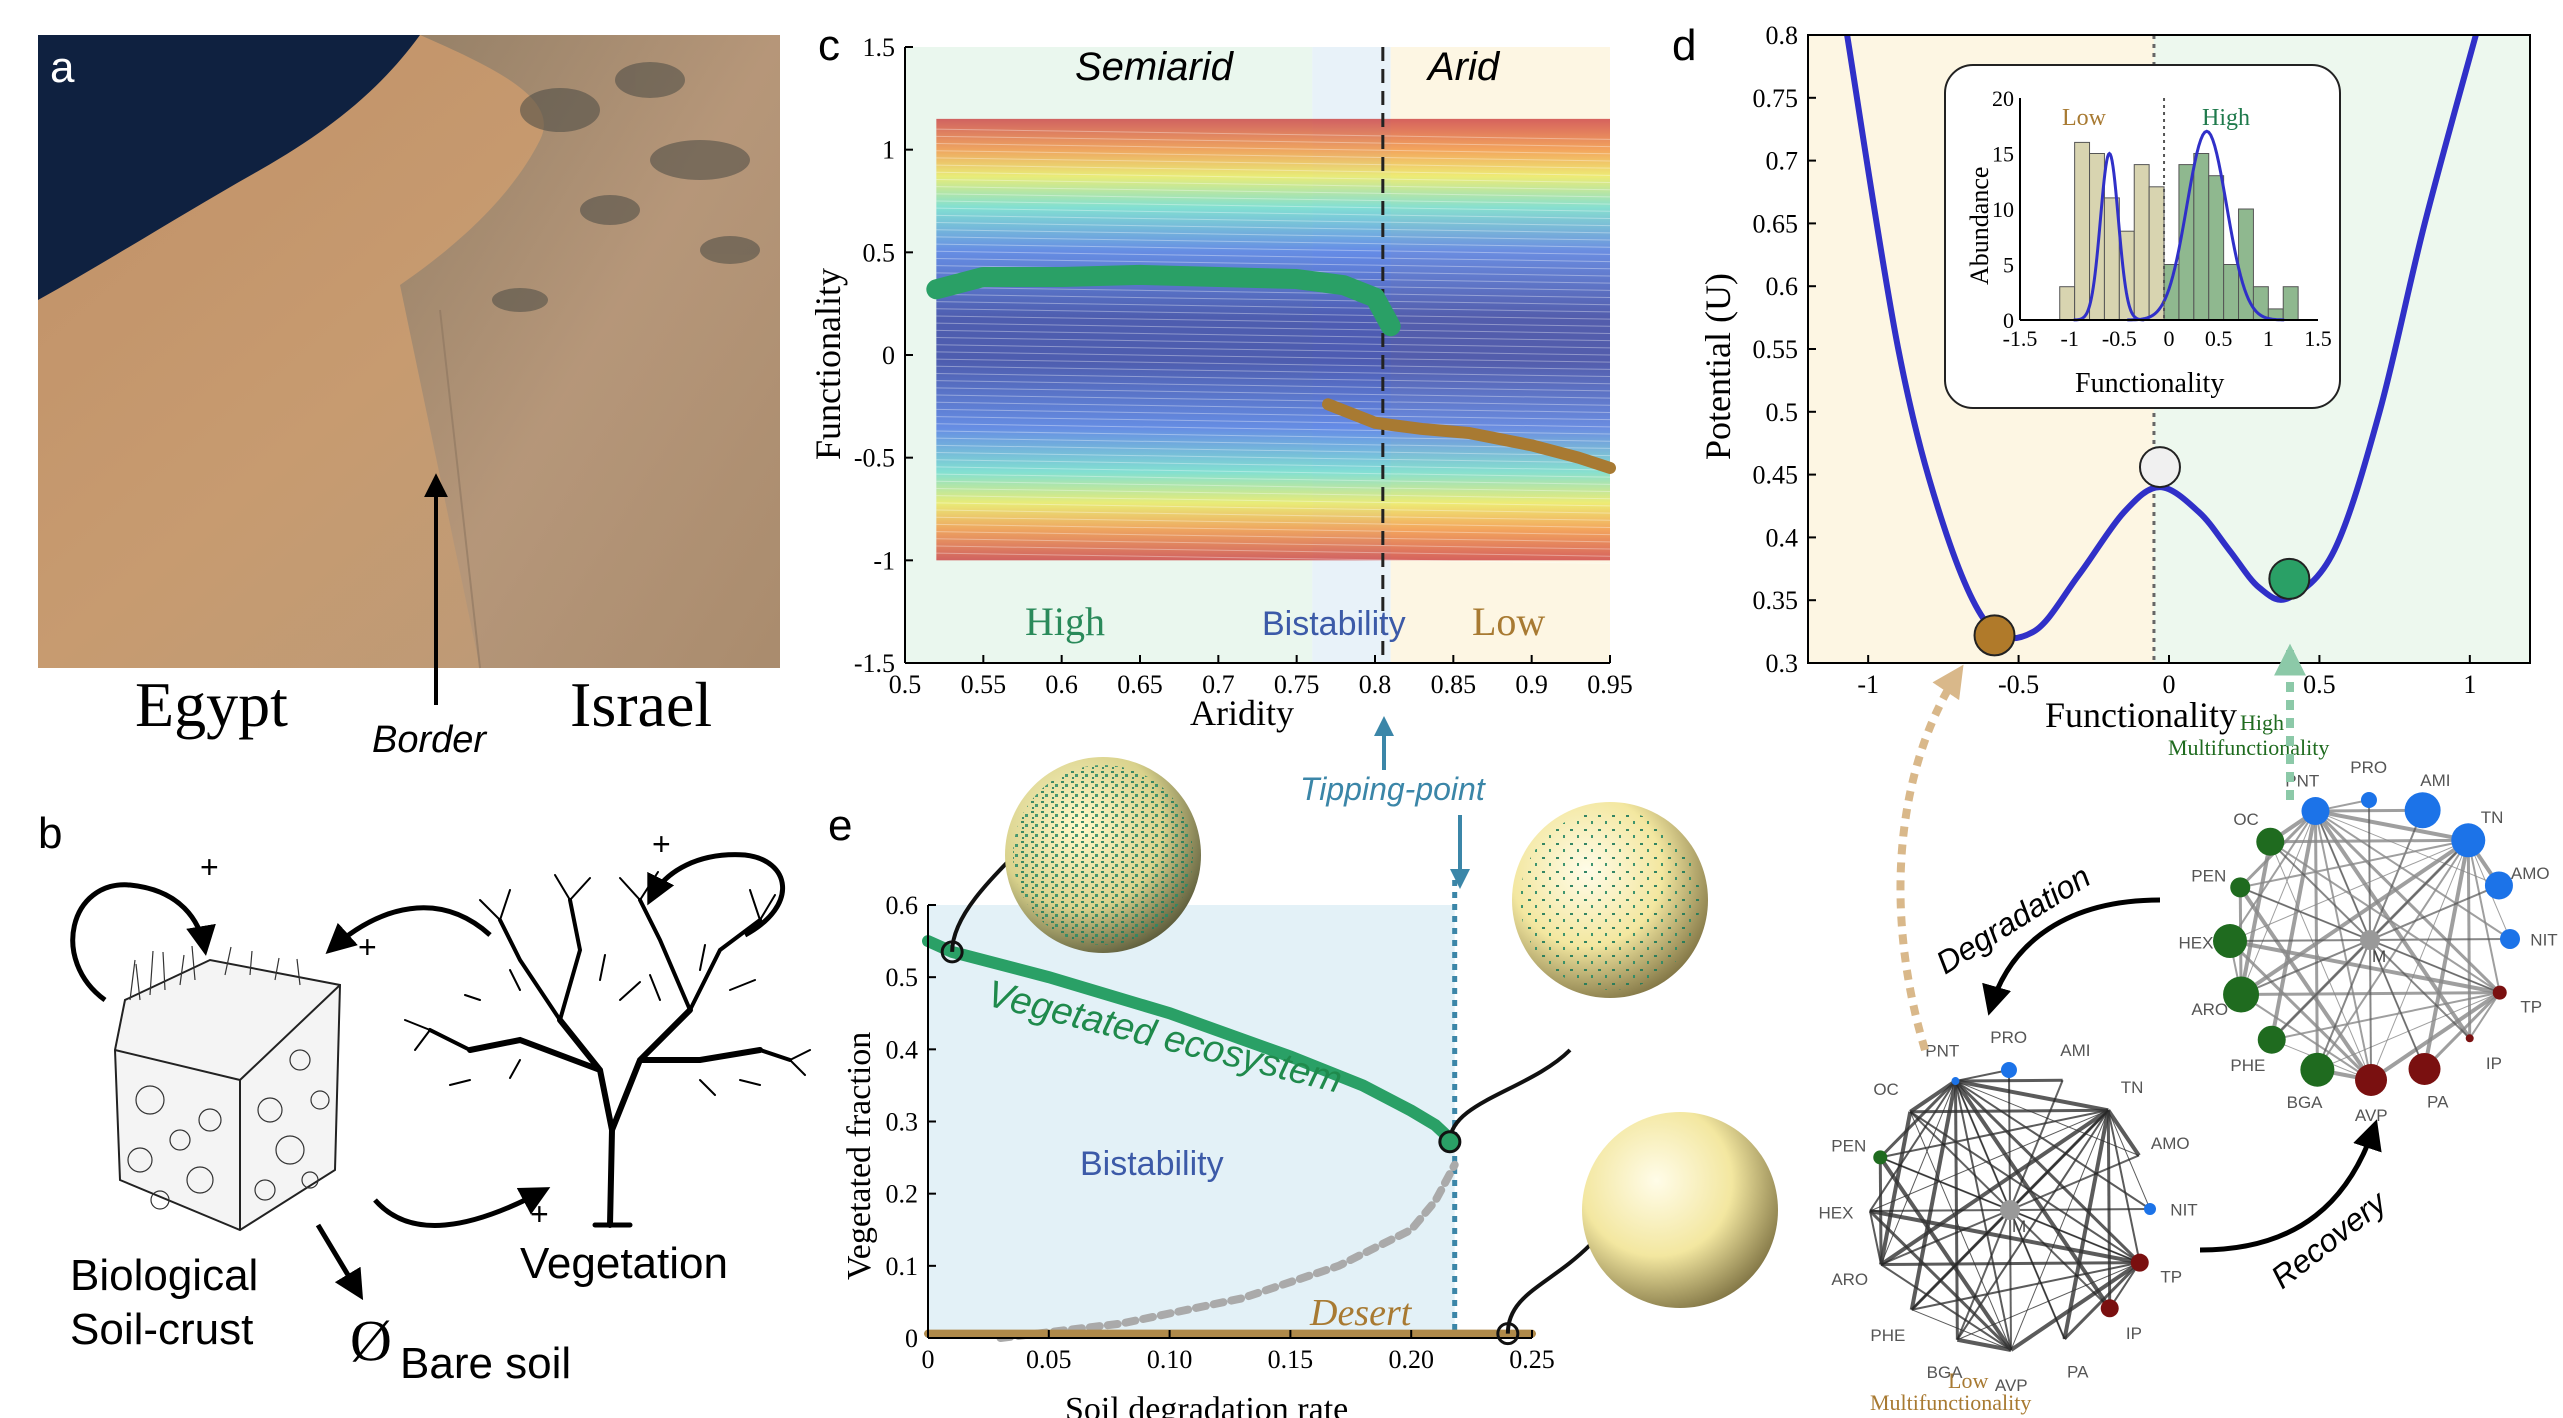 The width and height of the screenshot is (2563, 1418). I want to click on label-arid: Arid, so click(1463, 67).